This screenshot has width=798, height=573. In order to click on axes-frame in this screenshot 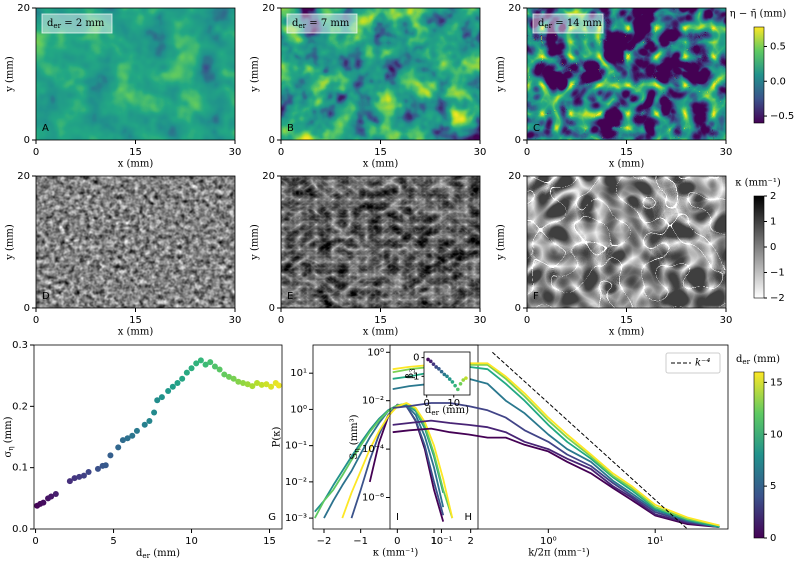, I will do `click(559, 437)`.